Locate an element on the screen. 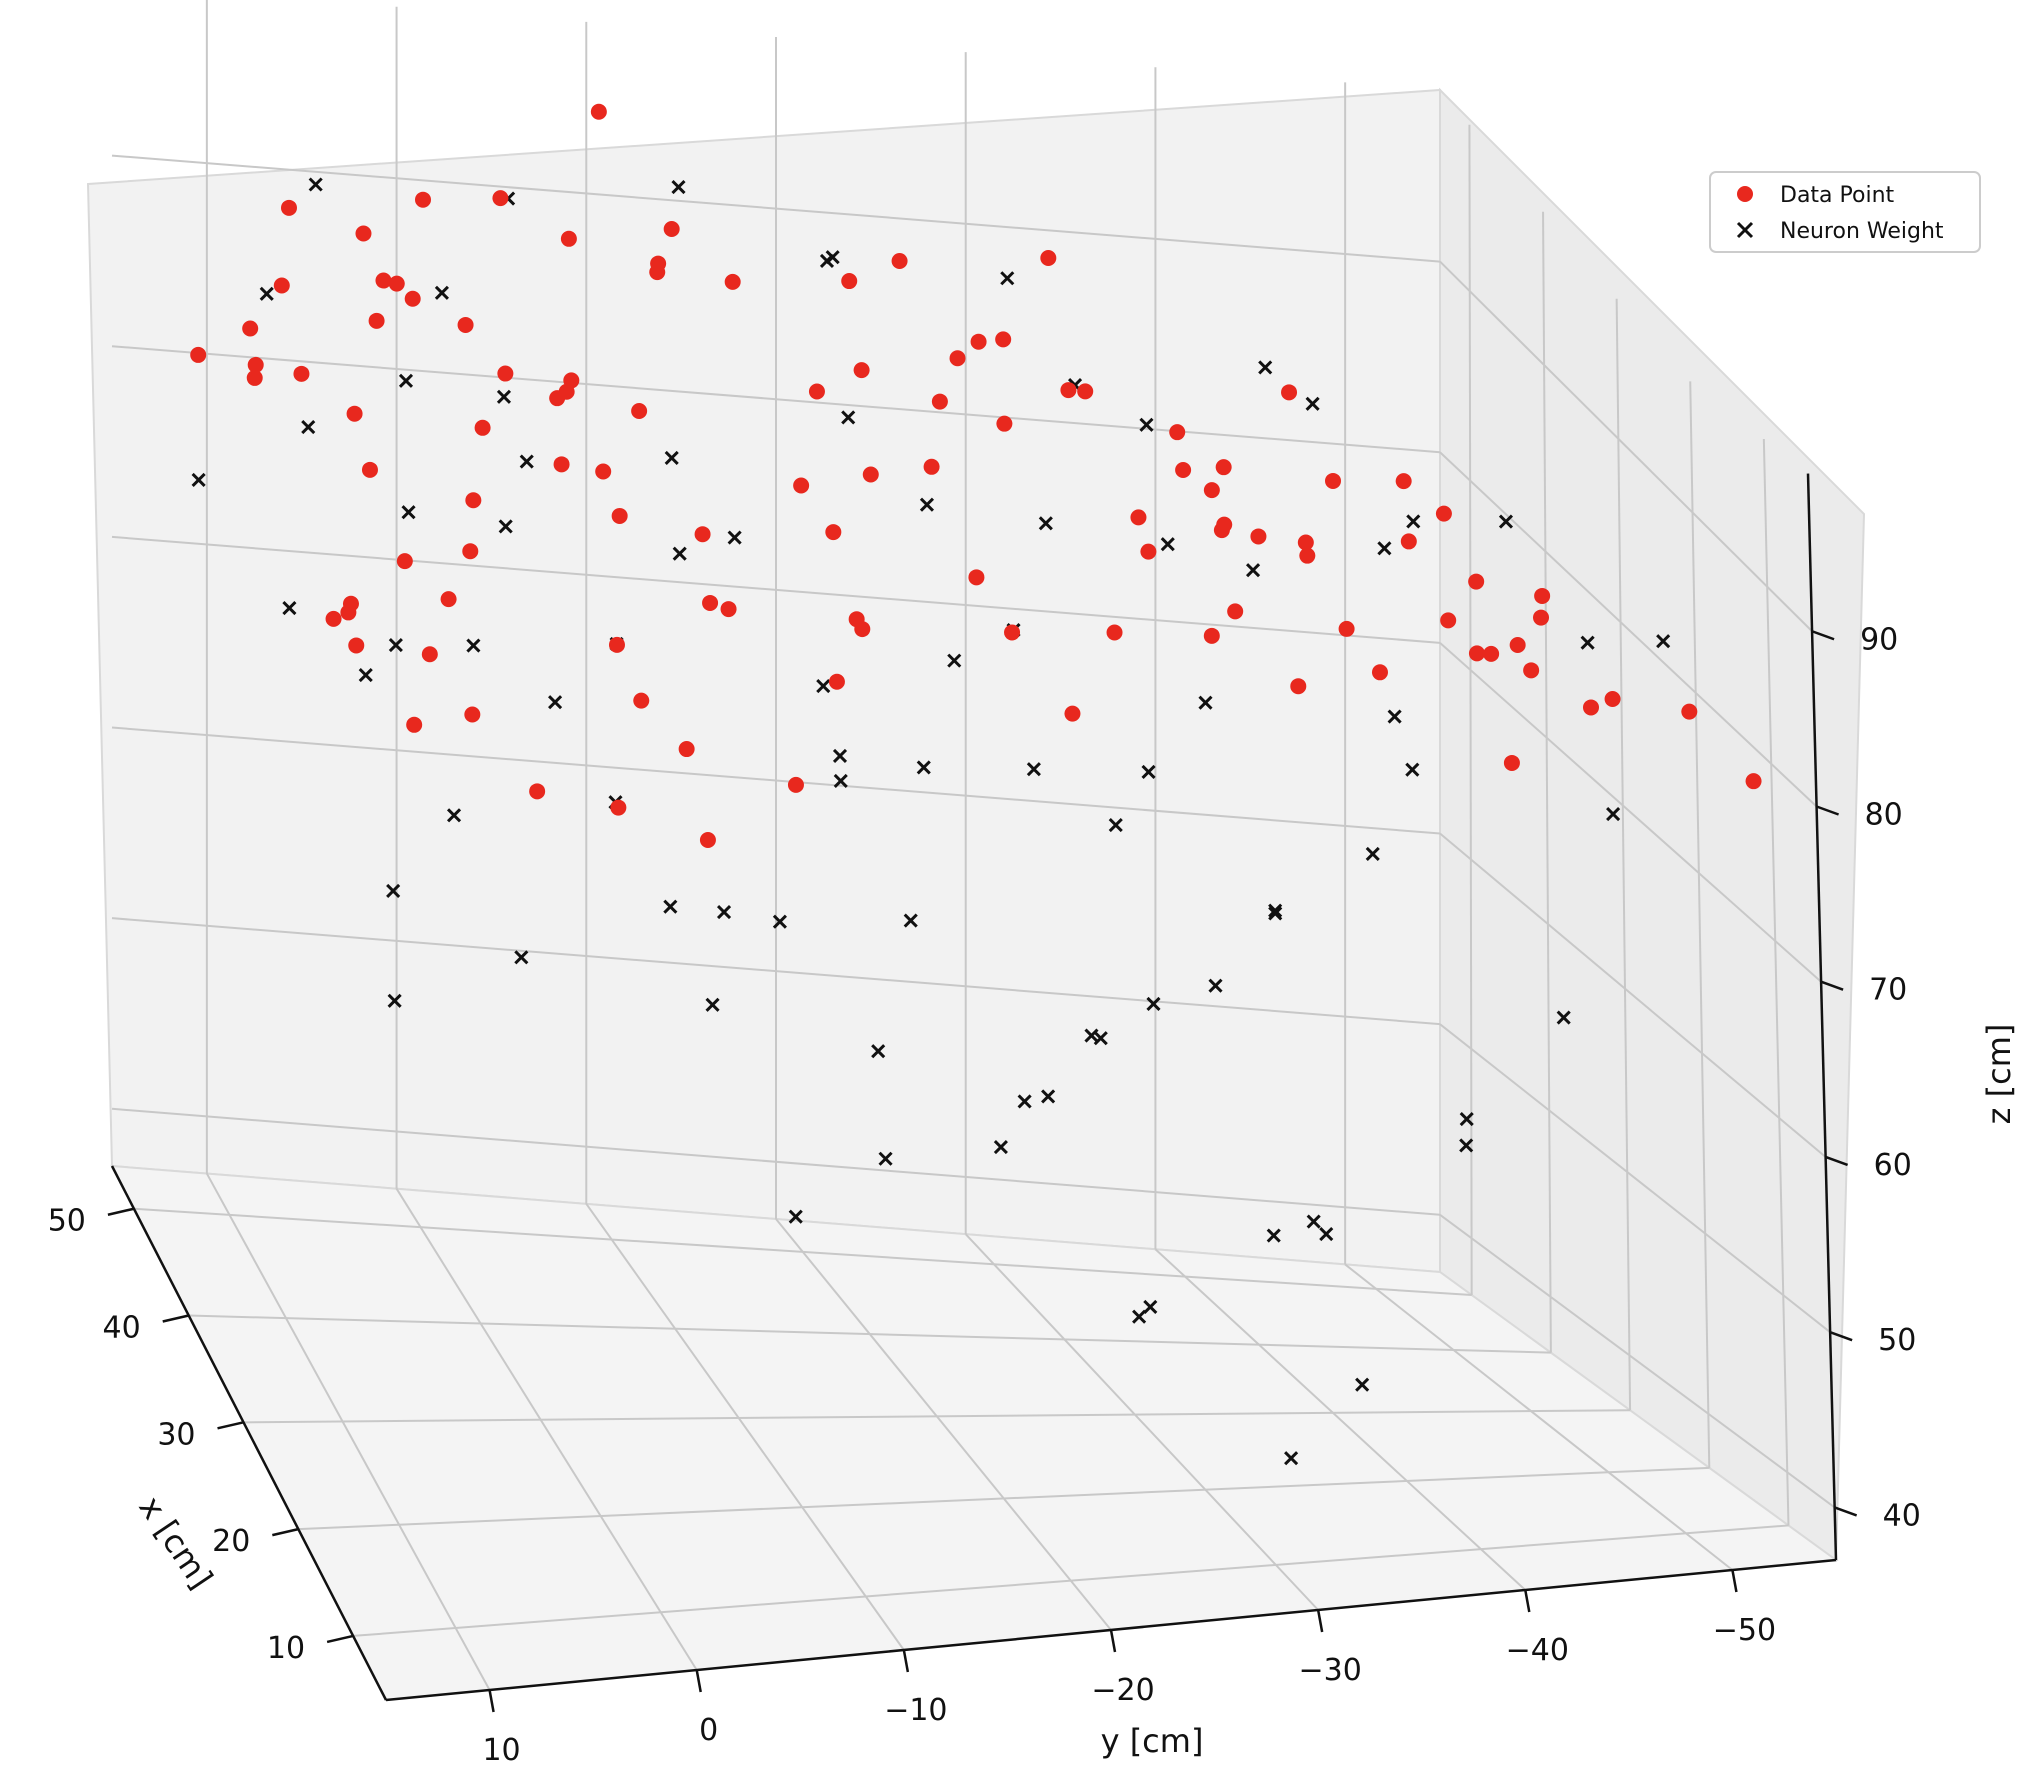 The image size is (2034, 1792). x-tick-label: 40 is located at coordinates (122, 1328).